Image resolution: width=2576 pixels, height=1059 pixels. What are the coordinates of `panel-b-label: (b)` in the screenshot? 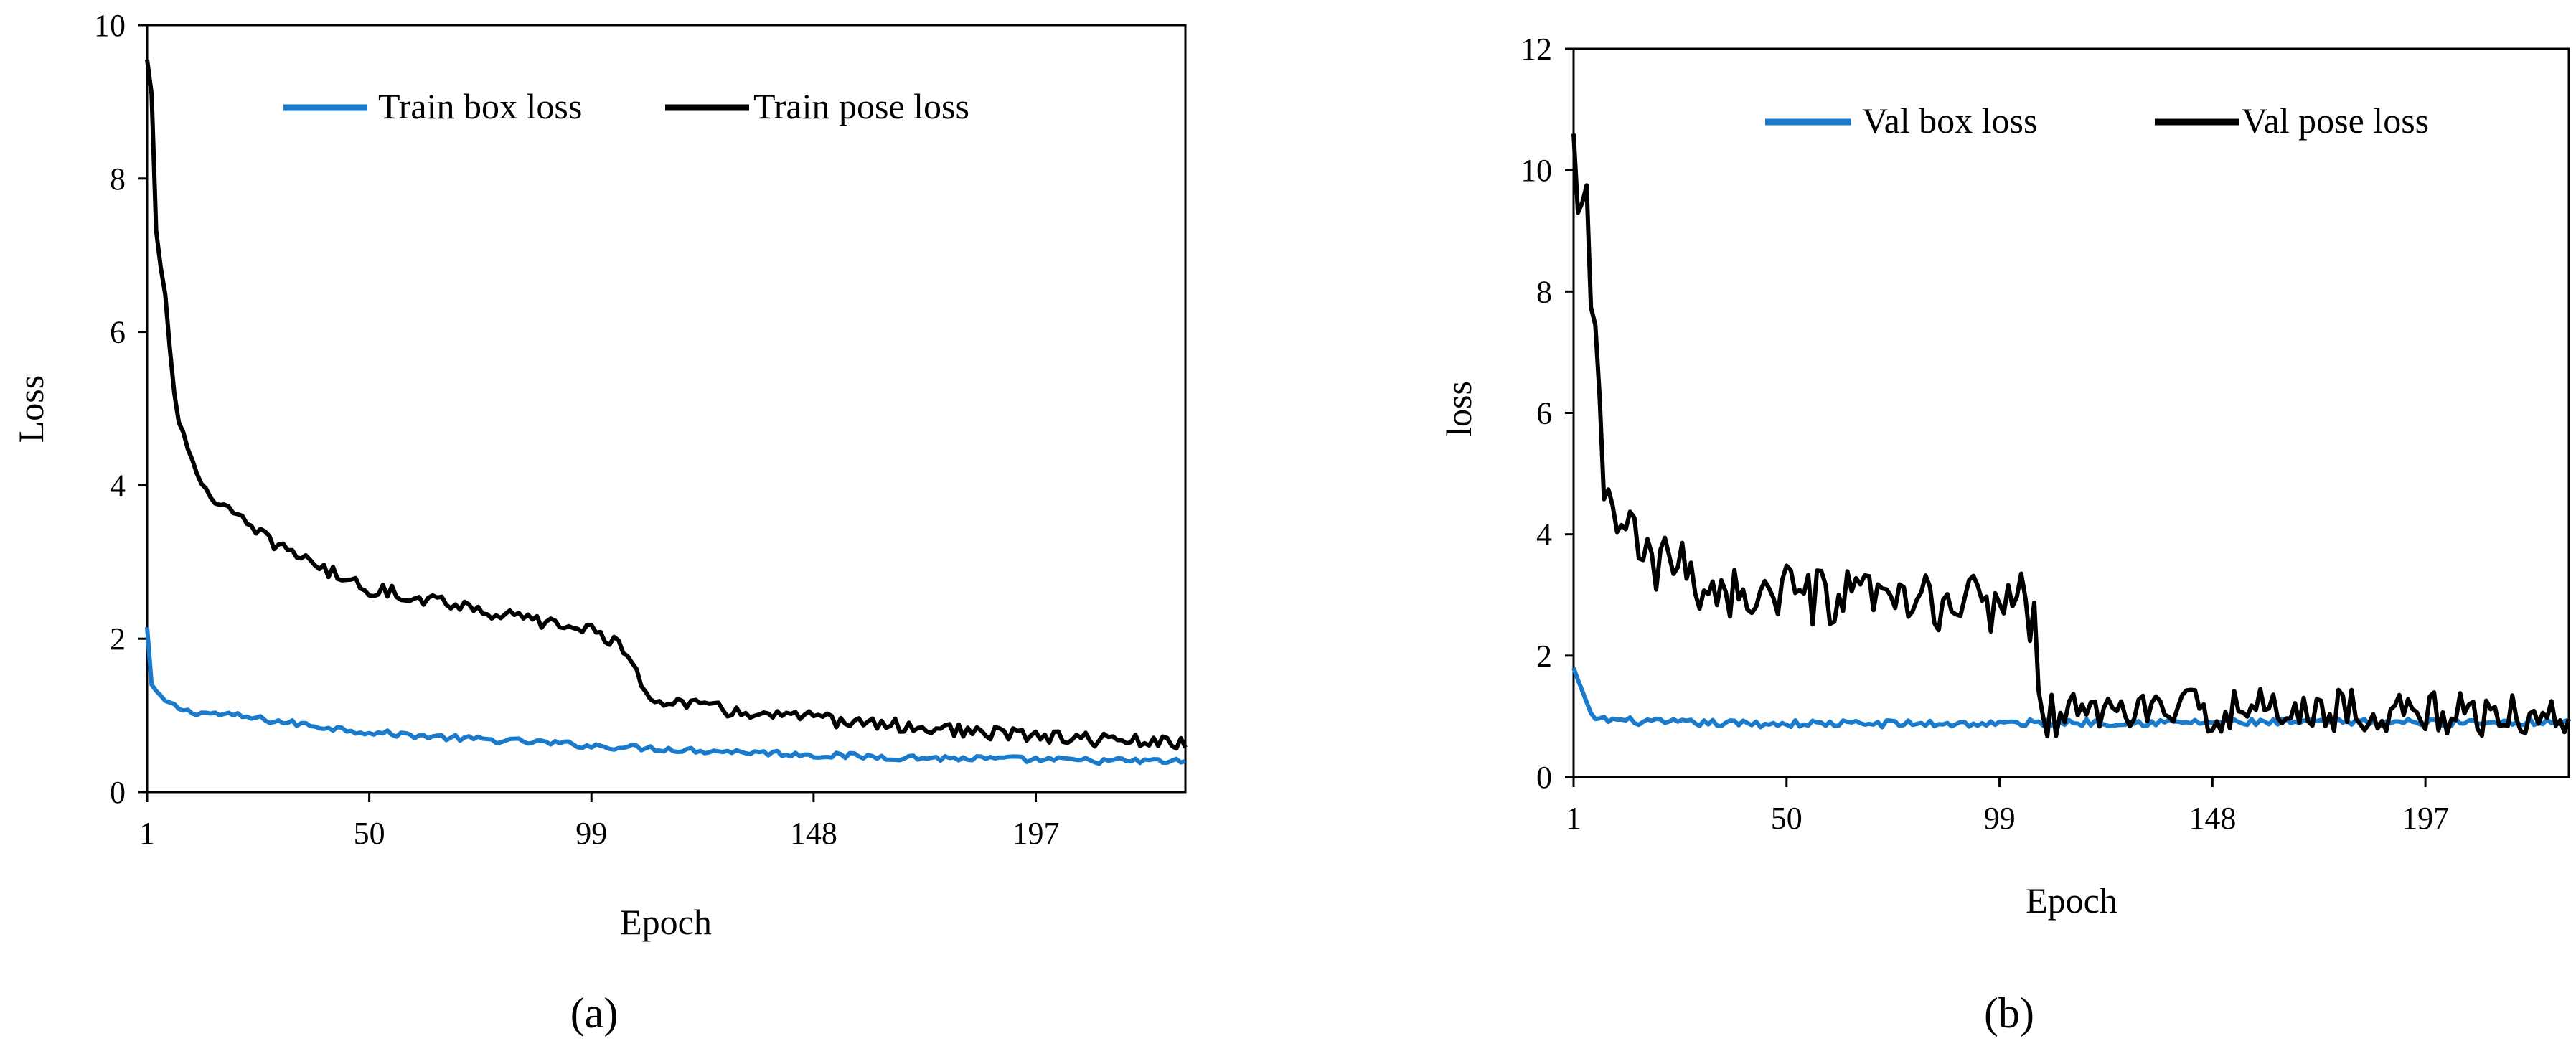 It's located at (2009, 1013).